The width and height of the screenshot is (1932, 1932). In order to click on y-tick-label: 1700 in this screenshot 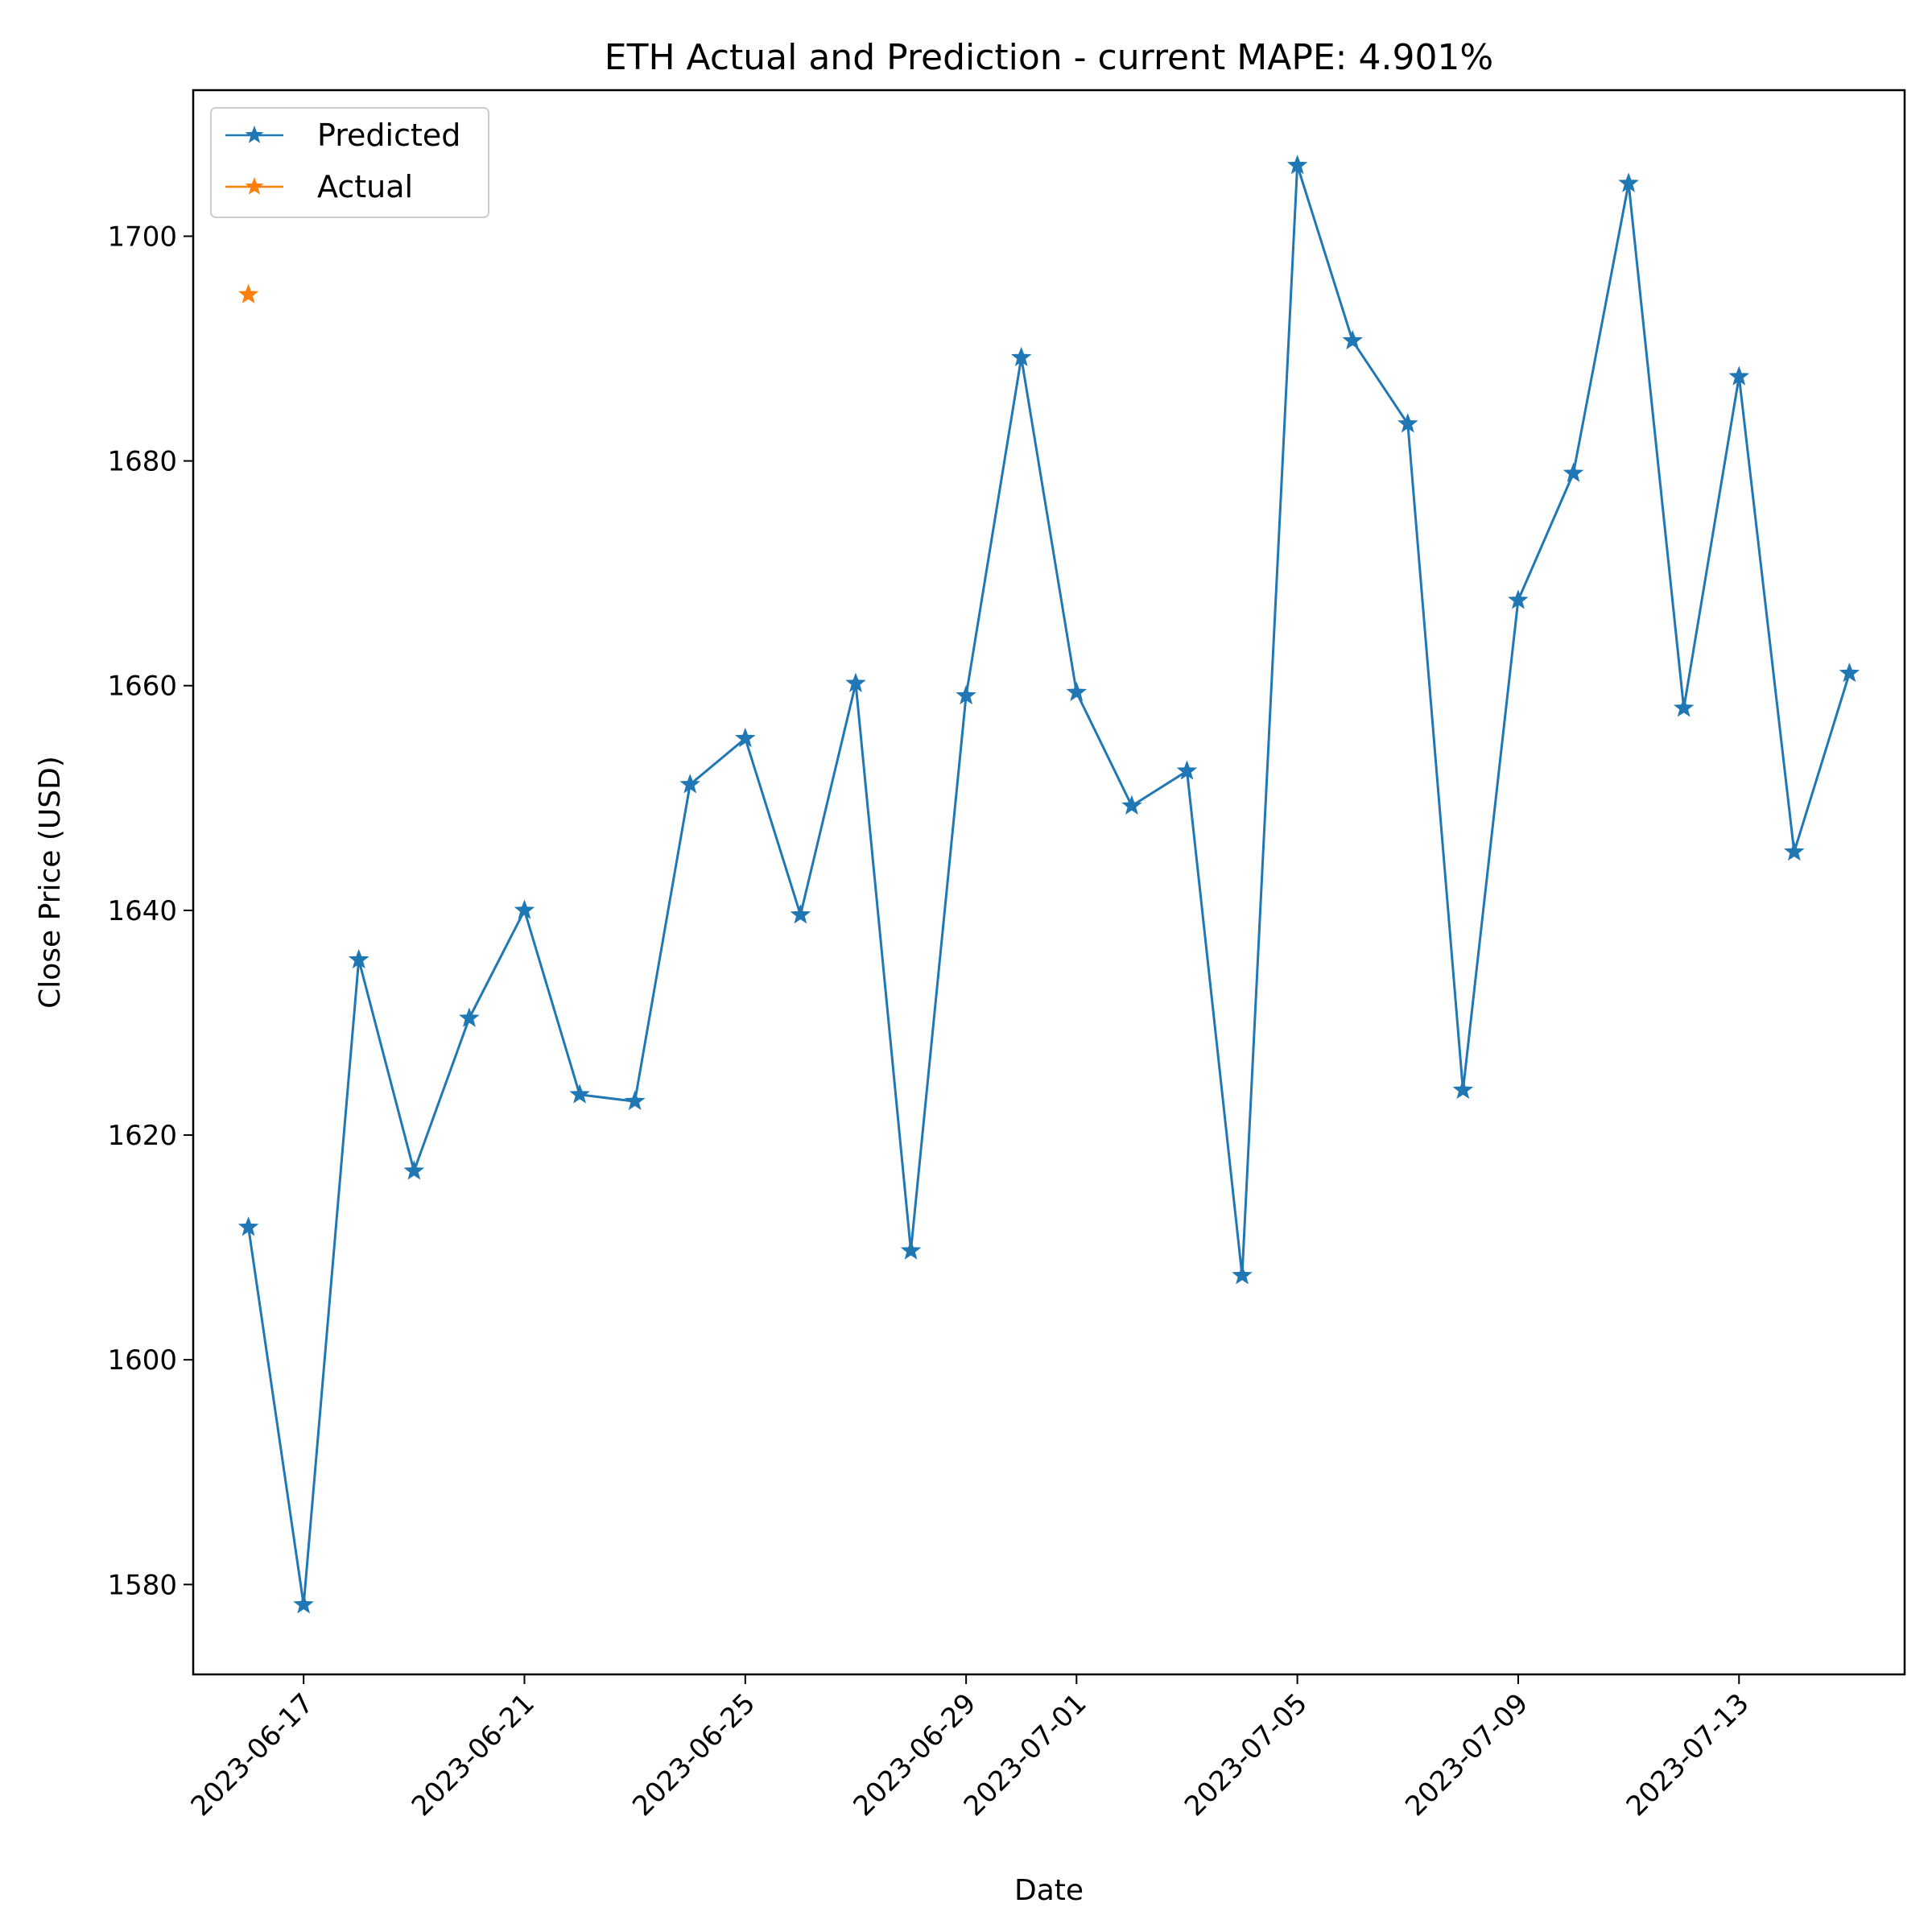, I will do `click(142, 237)`.